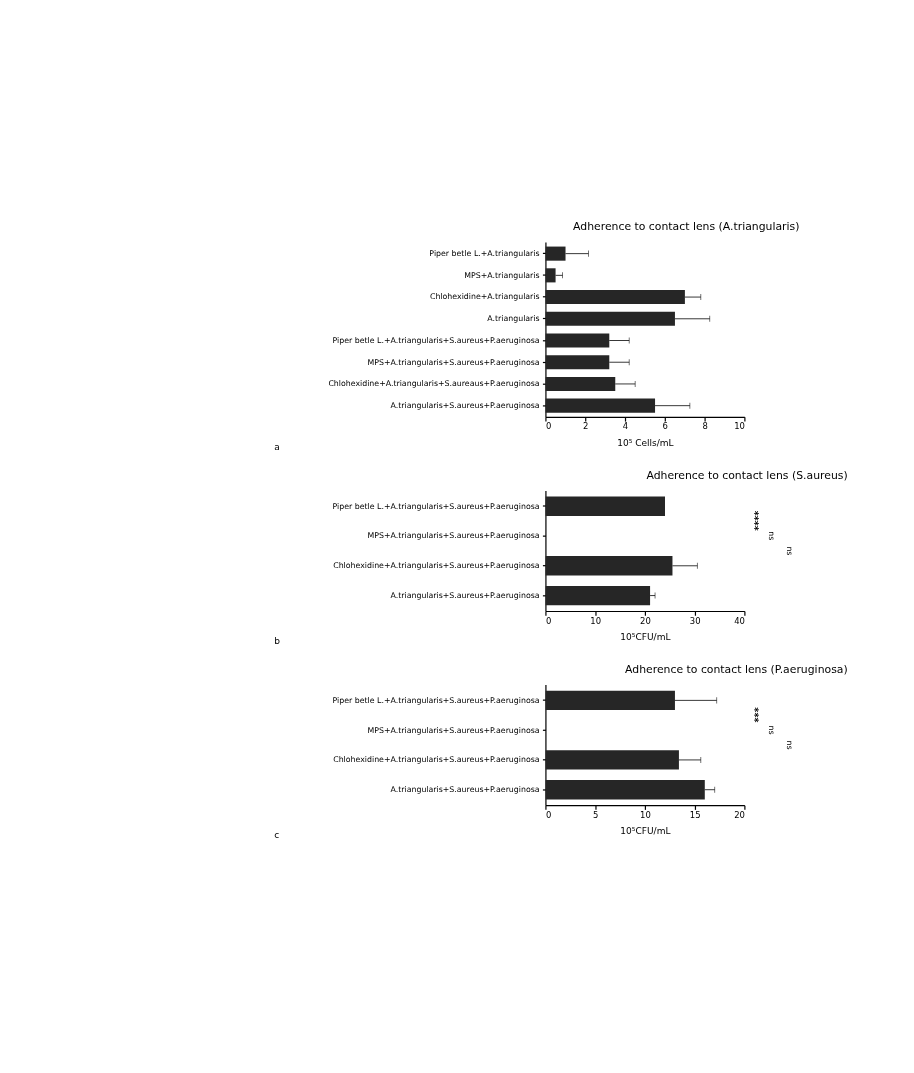  What do you see at coordinates (705, 426) in the screenshot?
I see `x-tick-label: 8` at bounding box center [705, 426].